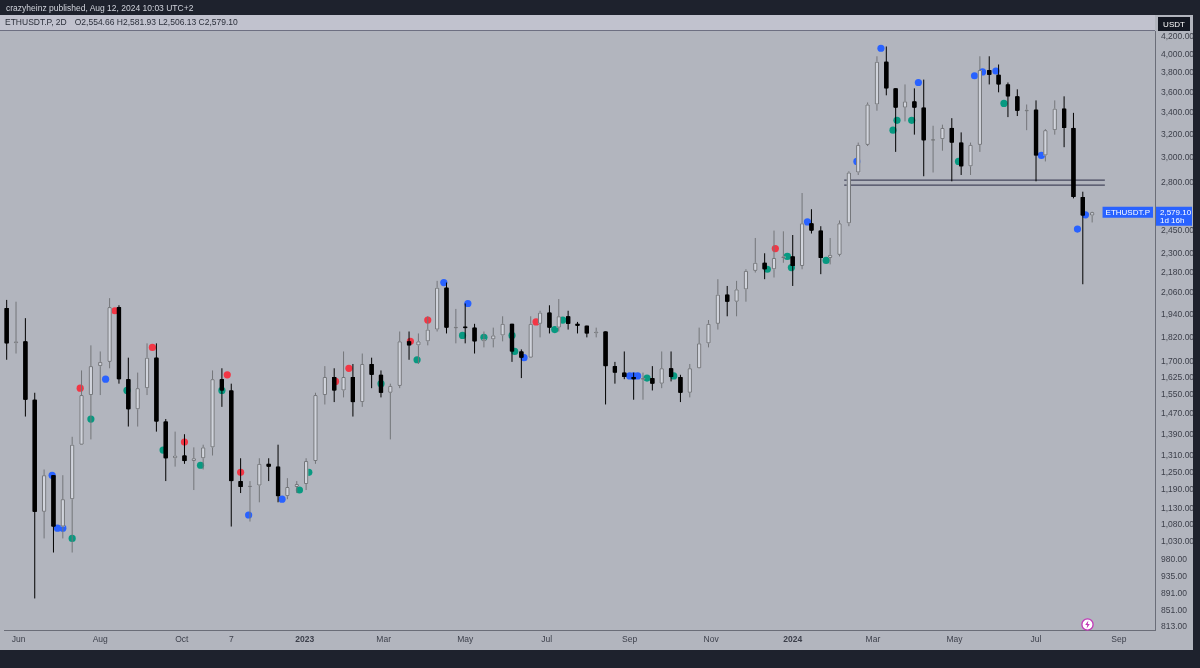 The image size is (1200, 668). I want to click on x-tick-label: 2024, so click(793, 639).